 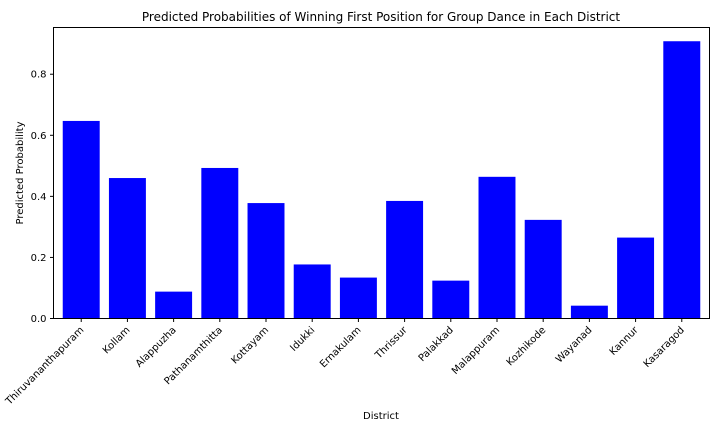 What do you see at coordinates (117, 341) in the screenshot?
I see `x-tick-label: Kollam` at bounding box center [117, 341].